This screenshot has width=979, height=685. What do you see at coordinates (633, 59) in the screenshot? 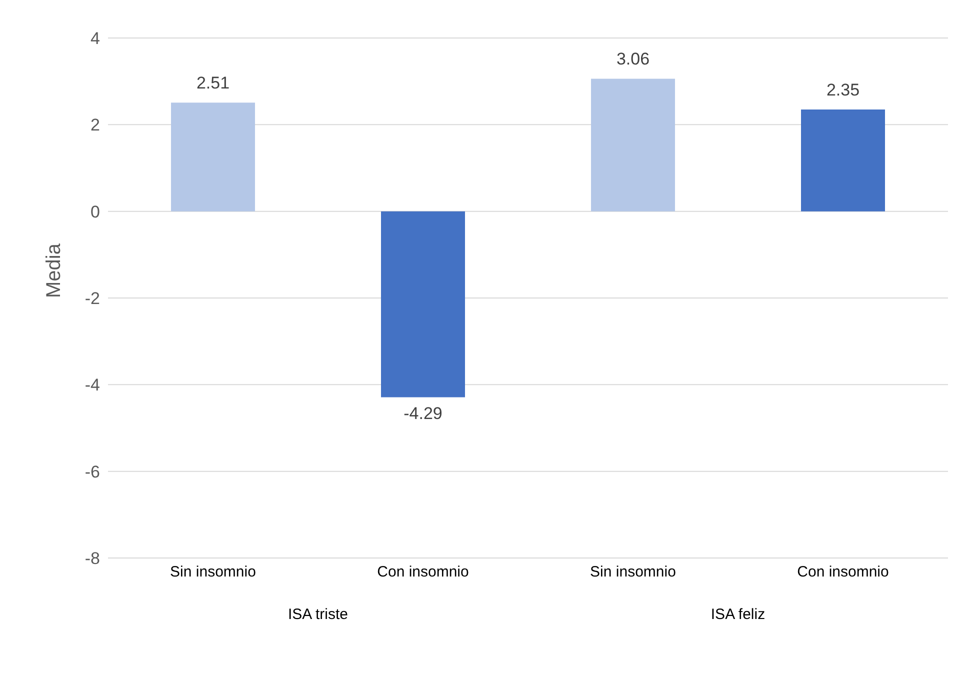
I see `data-label: 3.06` at bounding box center [633, 59].